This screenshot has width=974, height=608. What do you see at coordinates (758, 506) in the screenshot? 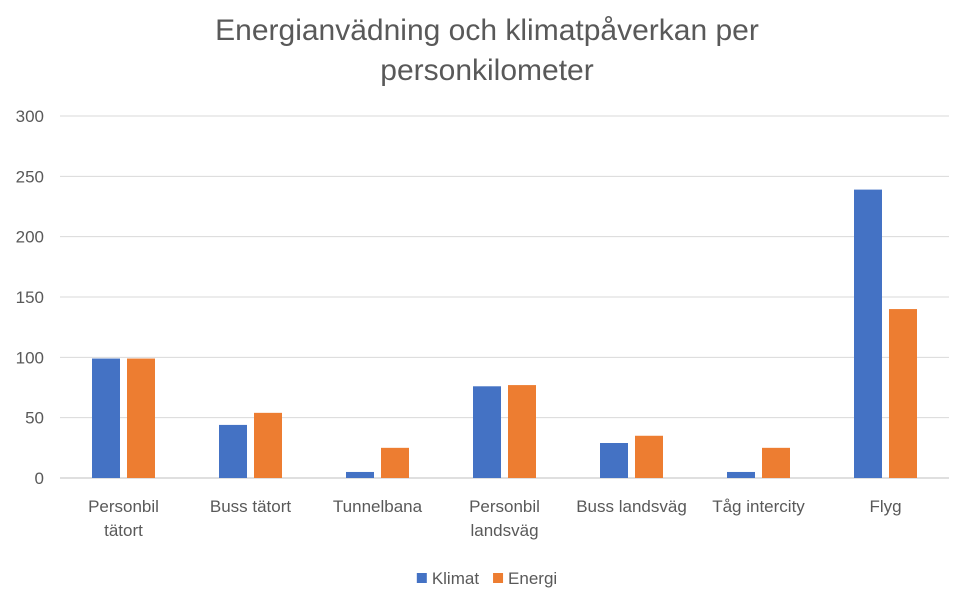
I see `category-label: Tåg intercity` at bounding box center [758, 506].